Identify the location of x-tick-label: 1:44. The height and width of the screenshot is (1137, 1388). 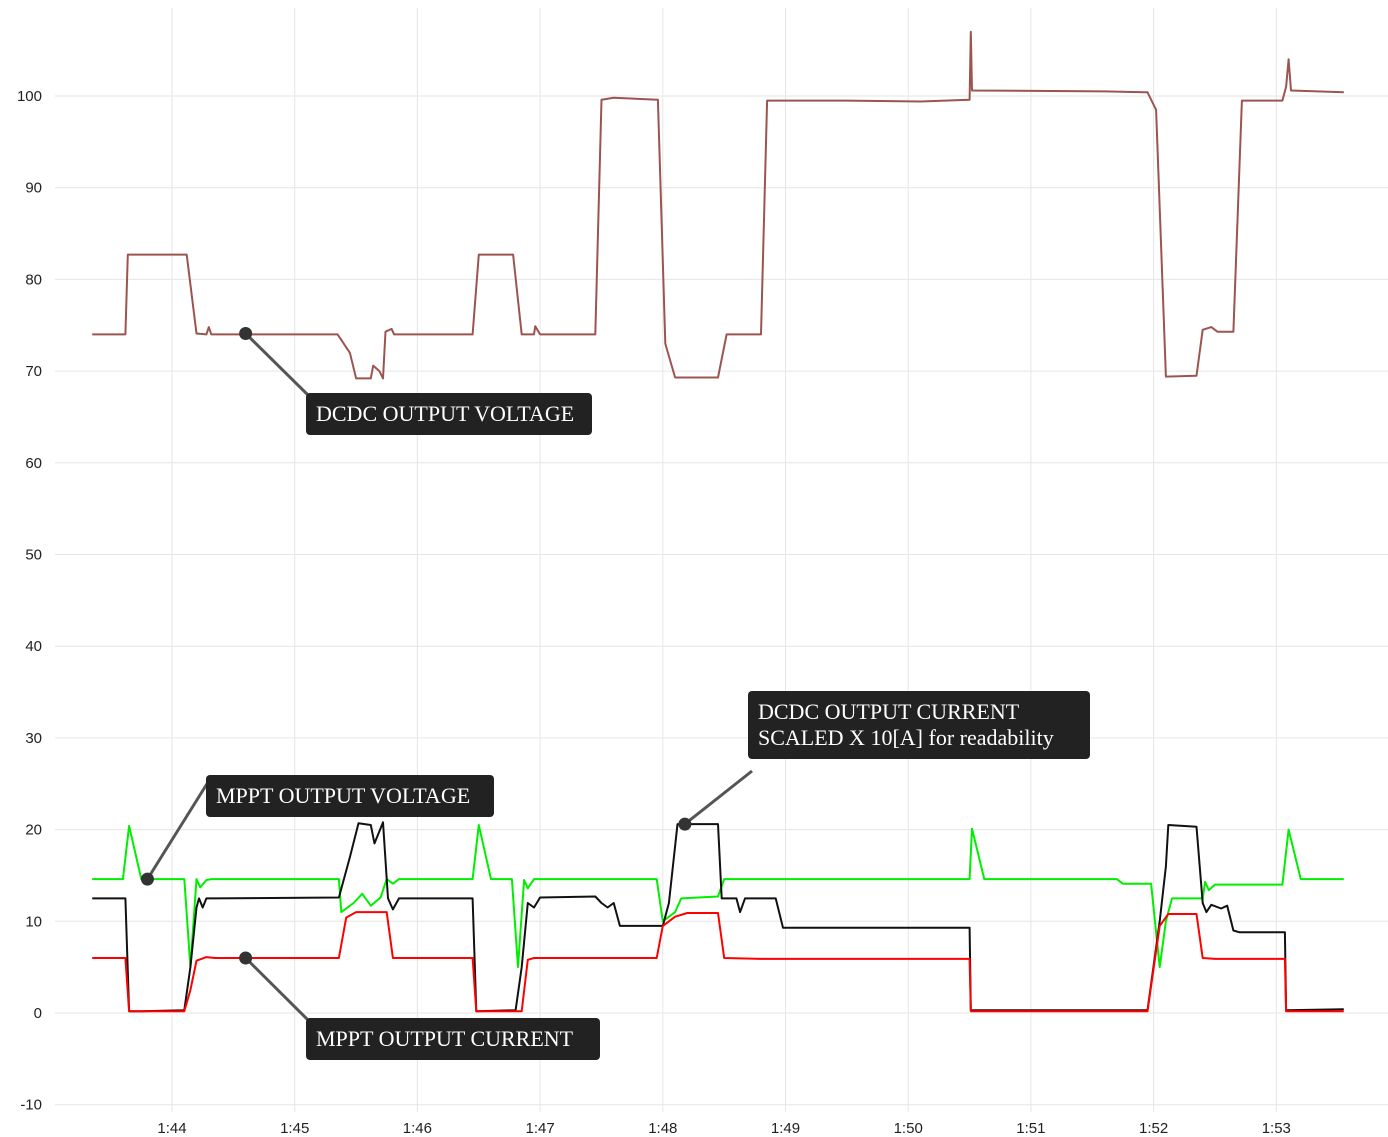
(171, 1128).